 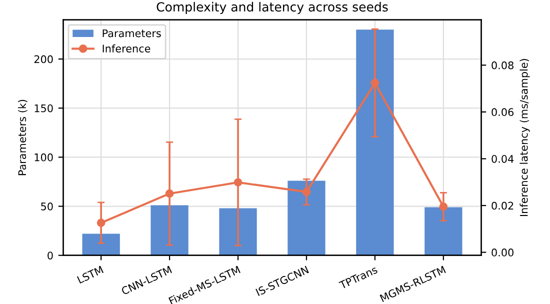 What do you see at coordinates (503, 112) in the screenshot?
I see `y2-tick-label: 0.06` at bounding box center [503, 112].